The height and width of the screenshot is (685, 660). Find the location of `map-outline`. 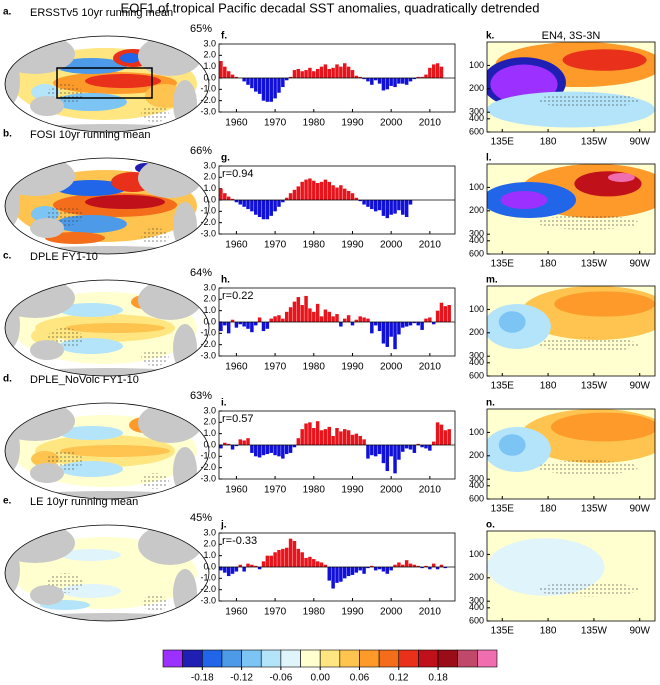

map-outline is located at coordinates (107, 84).